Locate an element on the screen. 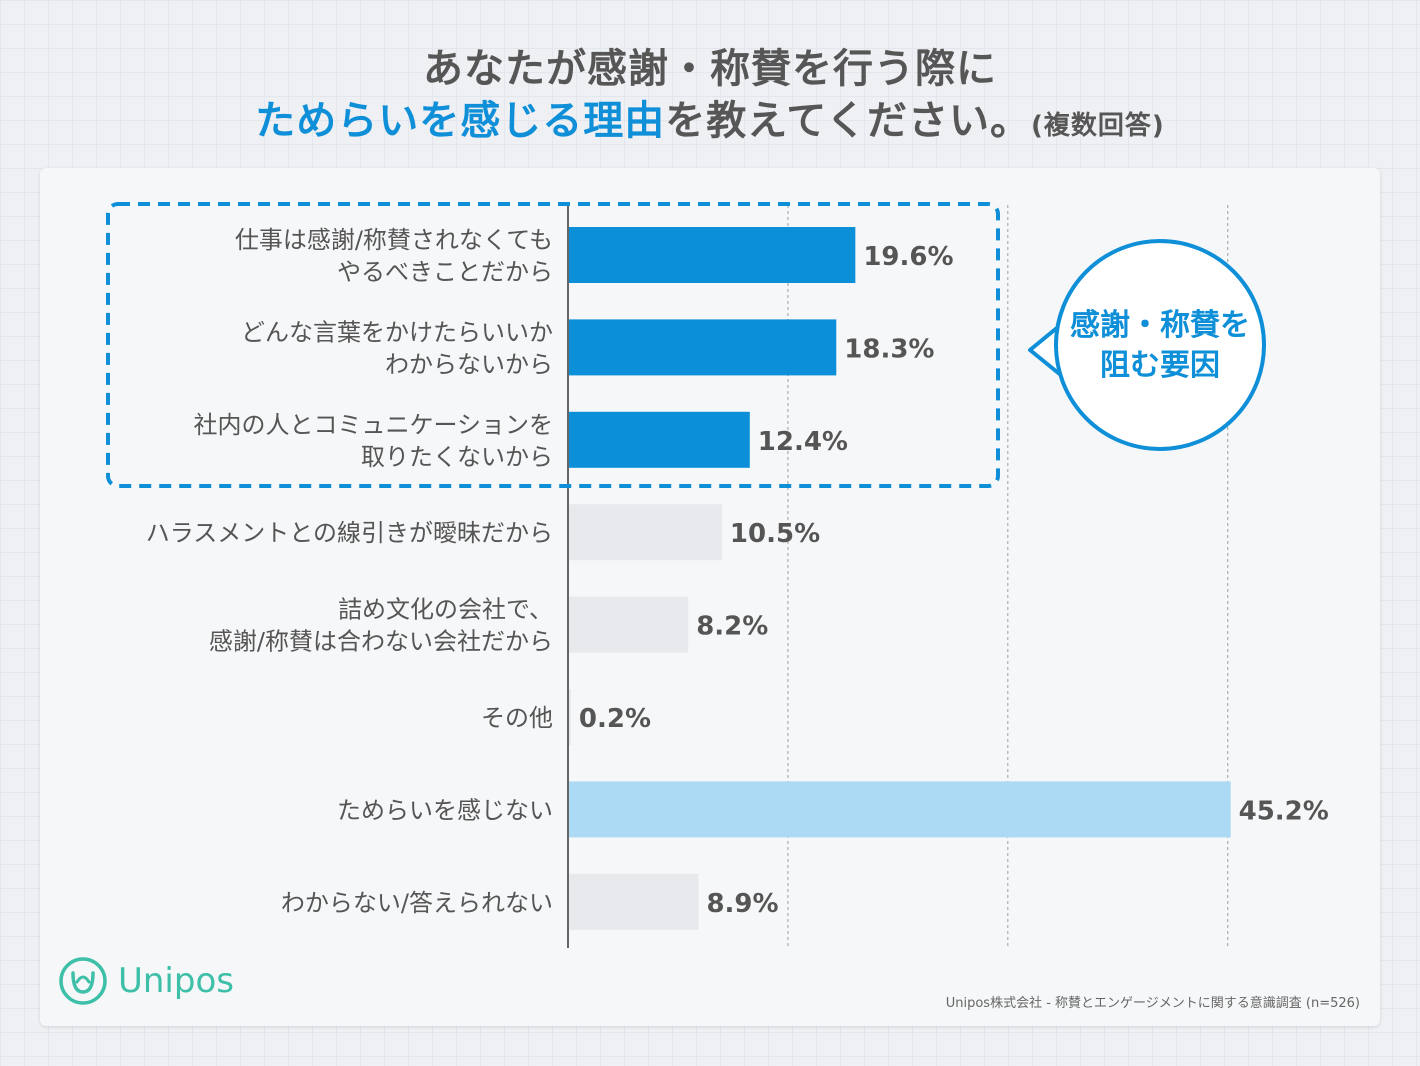  callout-line1: 感謝・称賛を is located at coordinates (1160, 325).